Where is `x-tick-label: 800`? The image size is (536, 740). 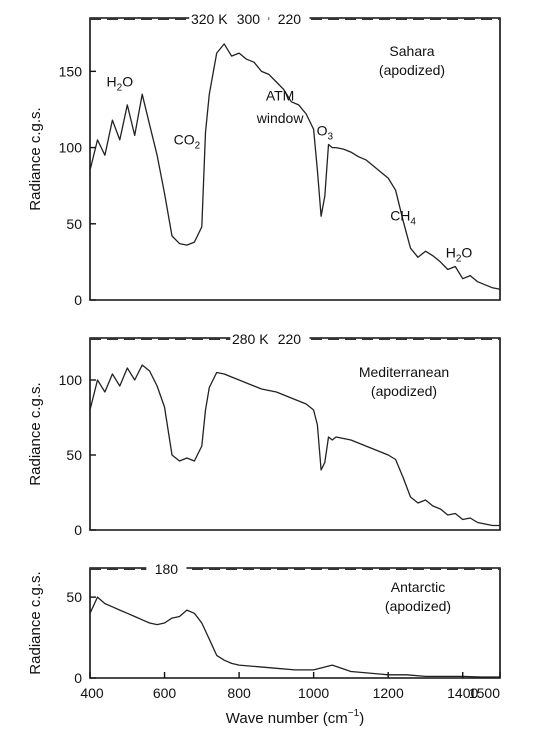
x-tick-label: 800 is located at coordinates (239, 693).